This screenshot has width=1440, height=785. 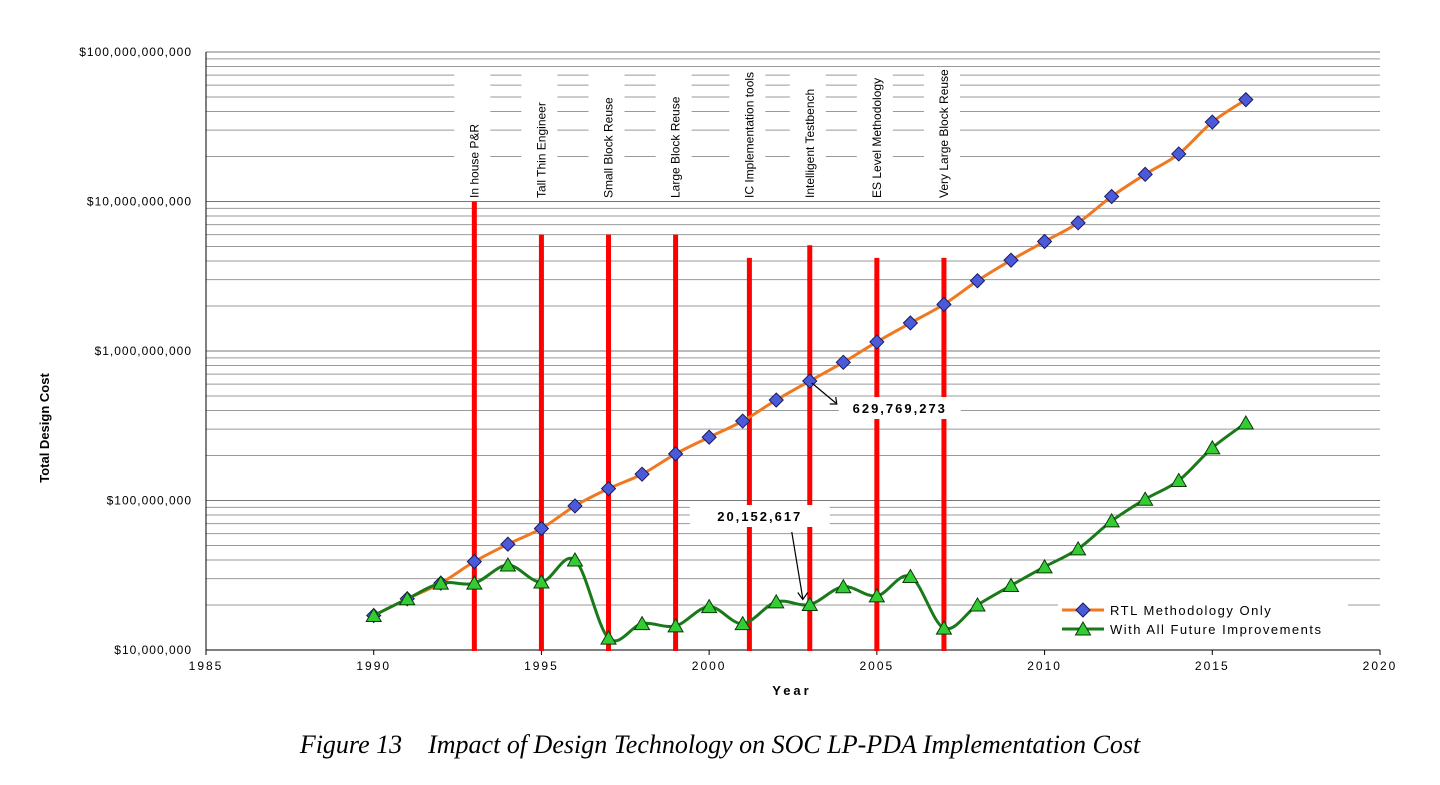 I want to click on y-tick-label: $1,000,000,000, so click(x=143, y=351).